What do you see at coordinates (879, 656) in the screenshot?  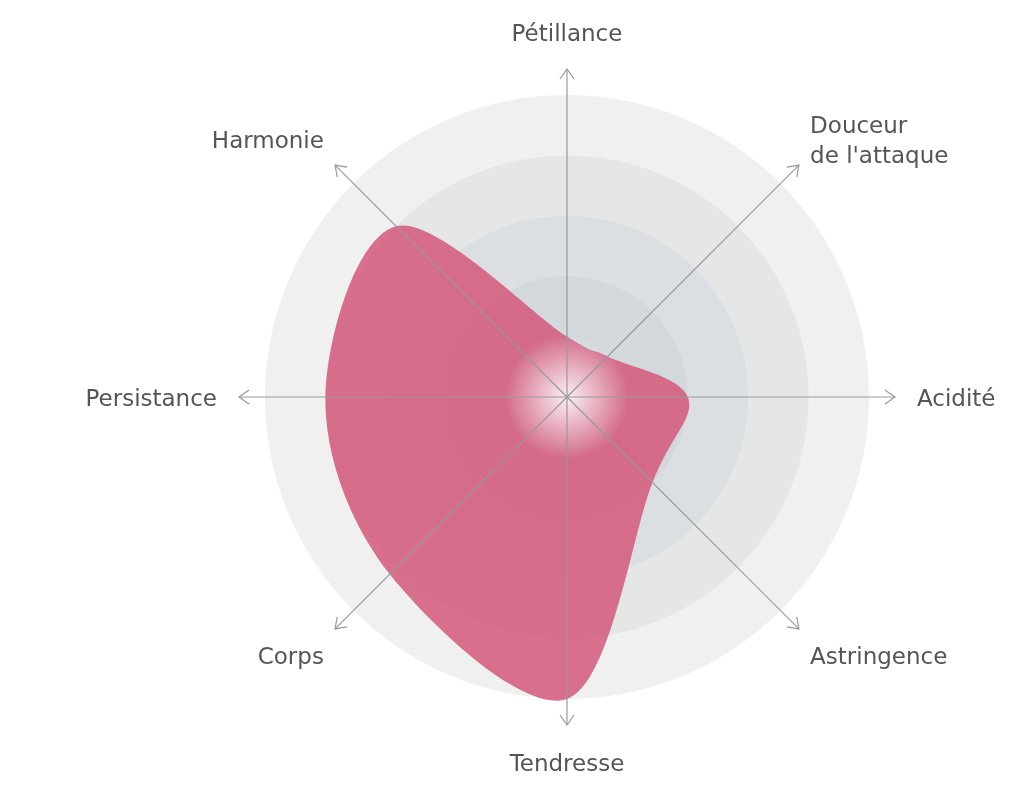 I see `spoke-label: Astringence` at bounding box center [879, 656].